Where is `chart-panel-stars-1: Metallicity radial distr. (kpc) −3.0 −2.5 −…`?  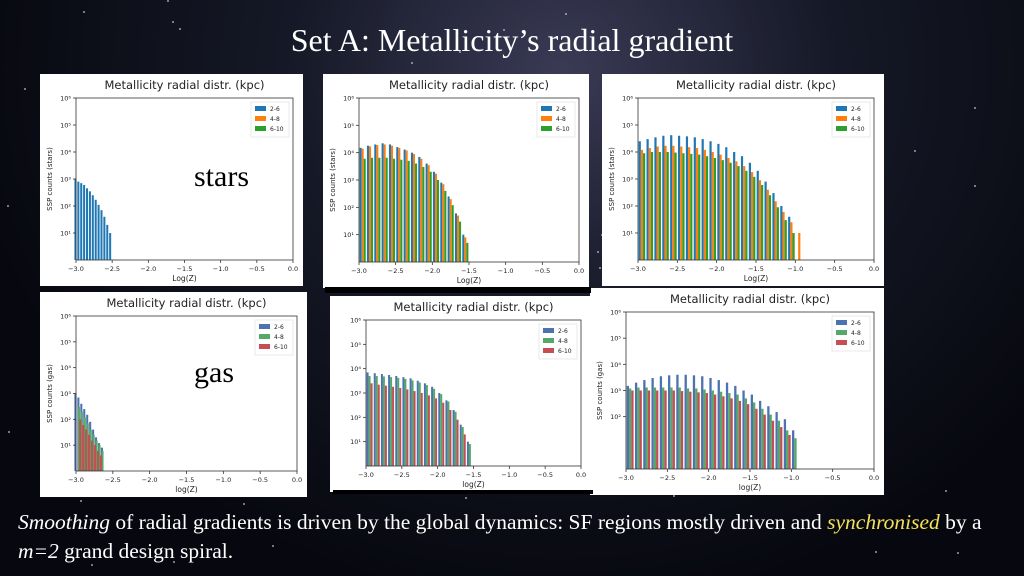
chart-panel-stars-1: Metallicity radial distr. (kpc) −3.0 −2.5 −… is located at coordinates (171, 180).